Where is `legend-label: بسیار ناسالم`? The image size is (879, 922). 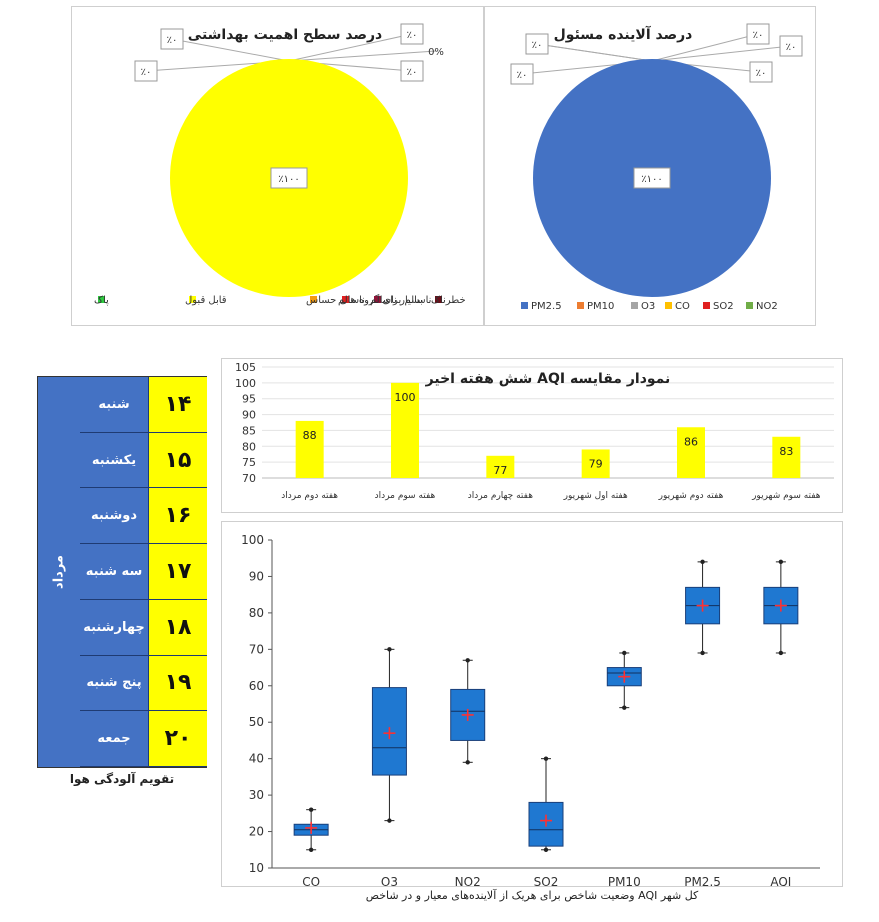
legend-label: بسیار ناسالم is located at coordinates (396, 300).